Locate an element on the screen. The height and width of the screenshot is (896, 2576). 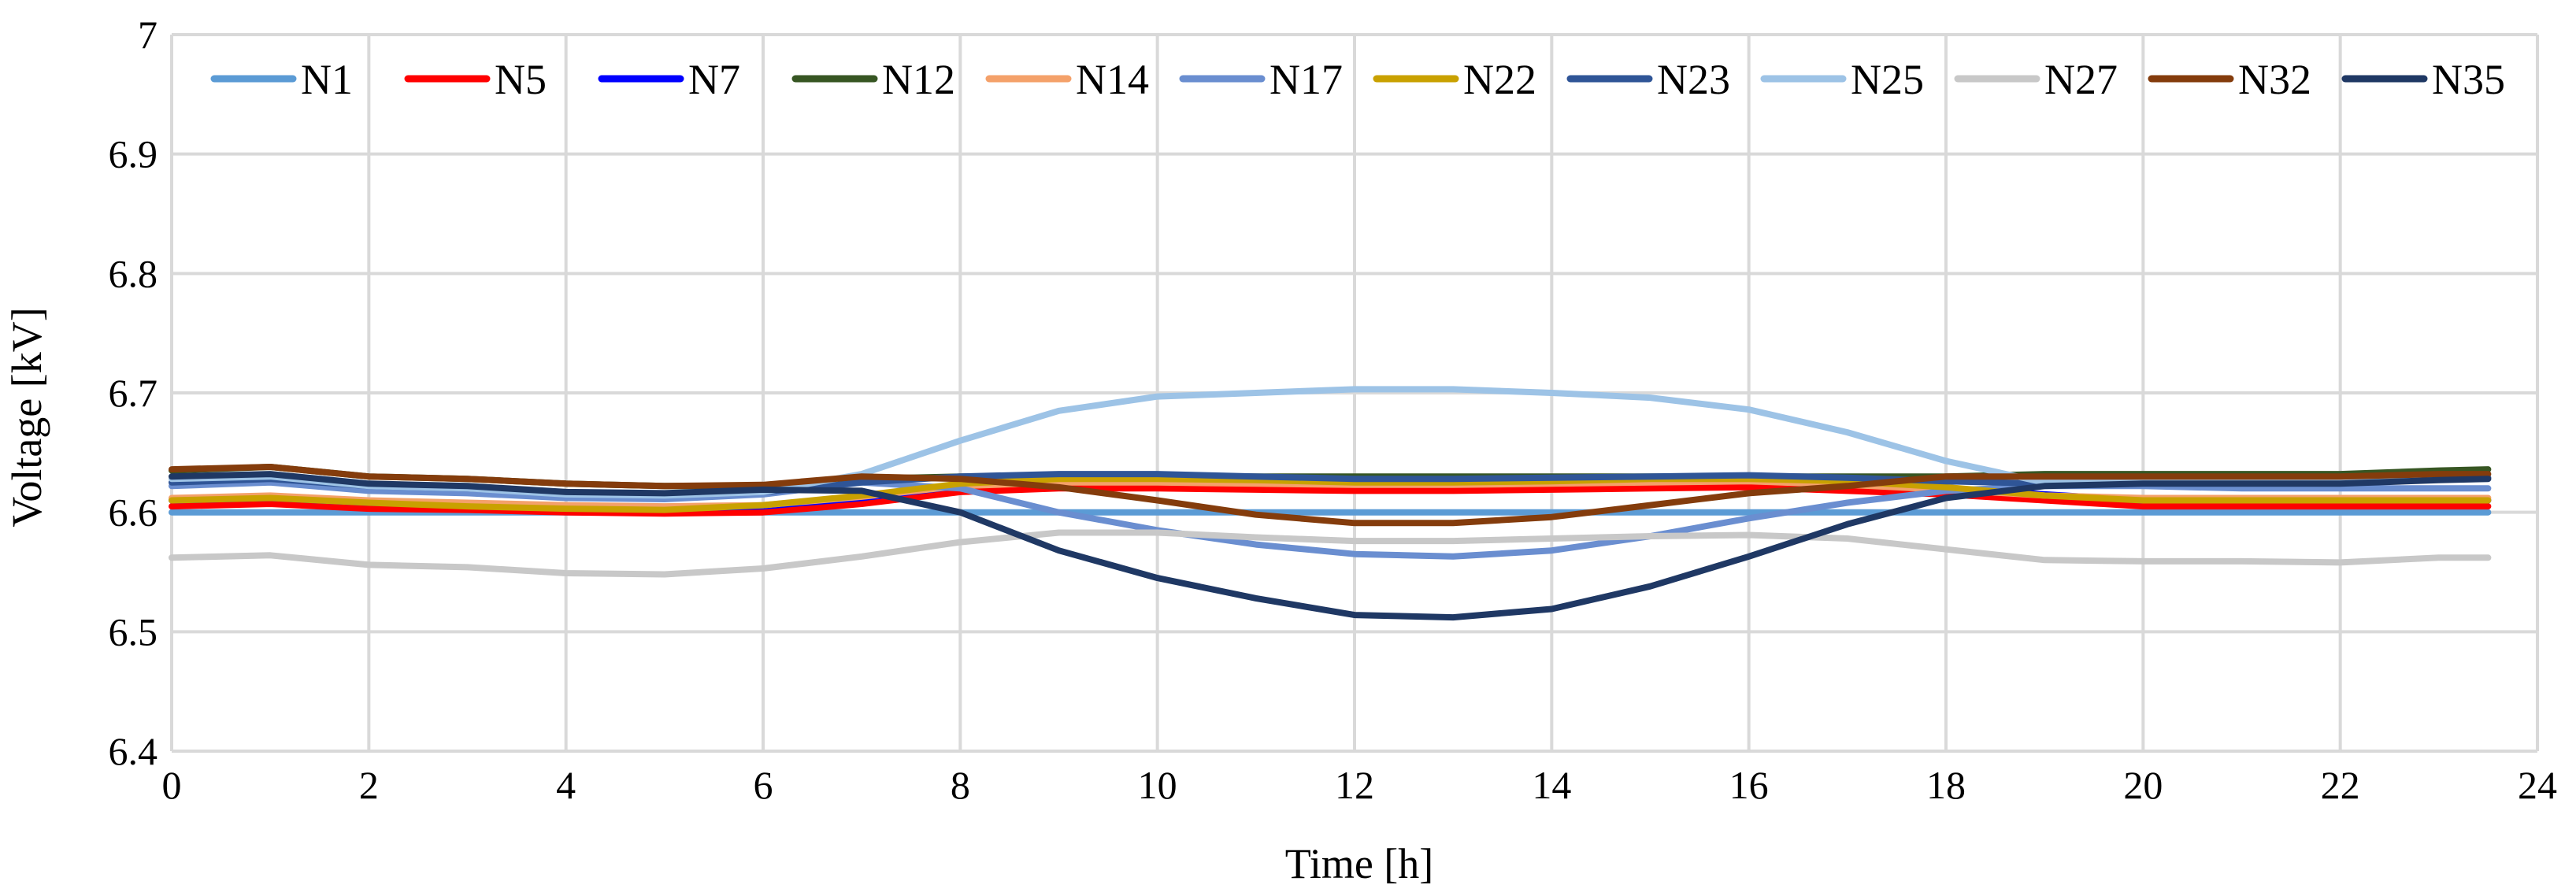
x-tick-label: 22 is located at coordinates (2340, 785).